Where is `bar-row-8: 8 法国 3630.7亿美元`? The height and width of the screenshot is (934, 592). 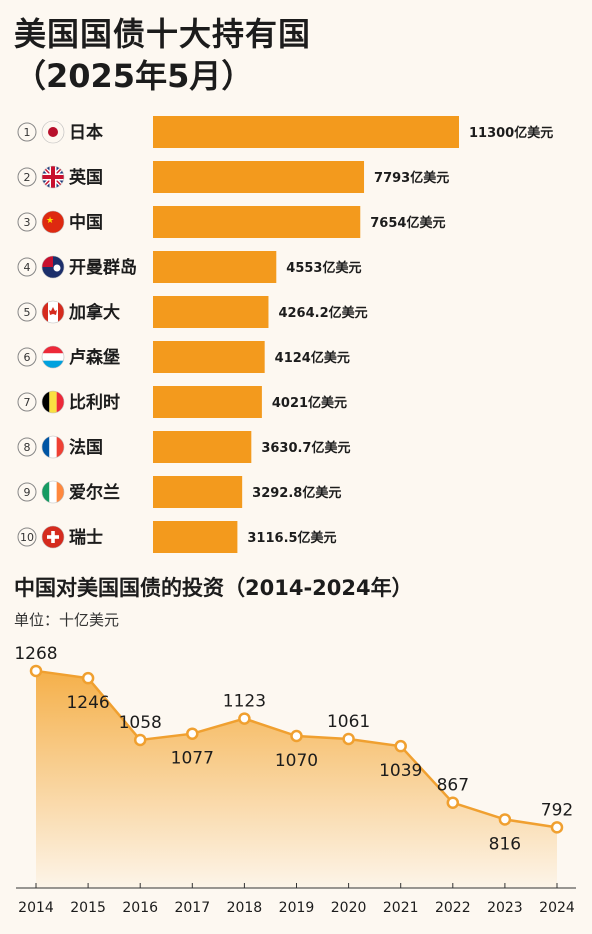
bar-row-8: 8 法国 3630.7亿美元 is located at coordinates (183, 447).